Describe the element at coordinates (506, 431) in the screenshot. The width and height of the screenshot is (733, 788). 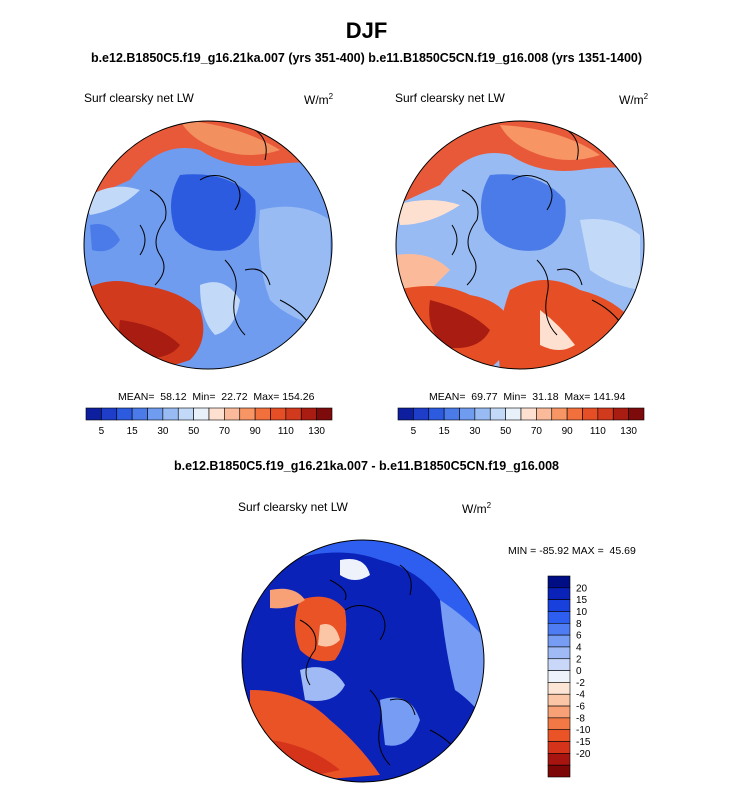
I see `panel2-colorbar-tick-label: 50` at that location.